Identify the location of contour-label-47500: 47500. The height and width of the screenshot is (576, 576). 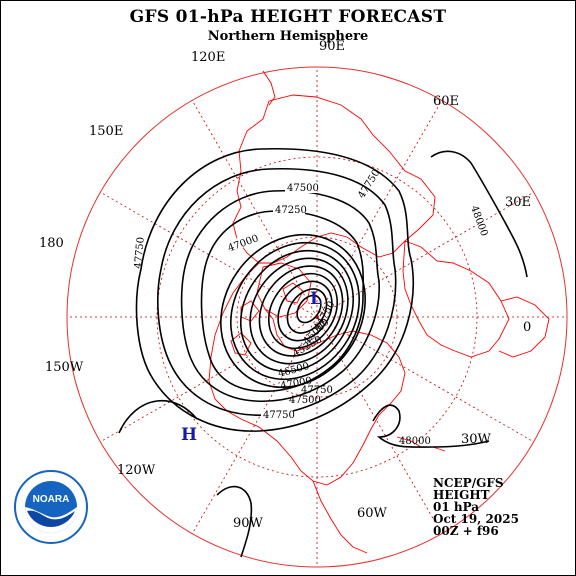
(303, 188).